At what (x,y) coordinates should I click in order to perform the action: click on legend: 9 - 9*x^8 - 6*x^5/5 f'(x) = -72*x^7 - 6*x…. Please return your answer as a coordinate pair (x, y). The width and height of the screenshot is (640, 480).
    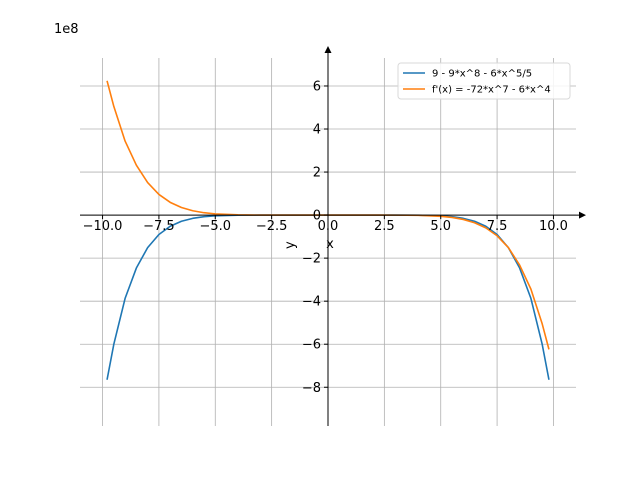
    Looking at the image, I should click on (484, 81).